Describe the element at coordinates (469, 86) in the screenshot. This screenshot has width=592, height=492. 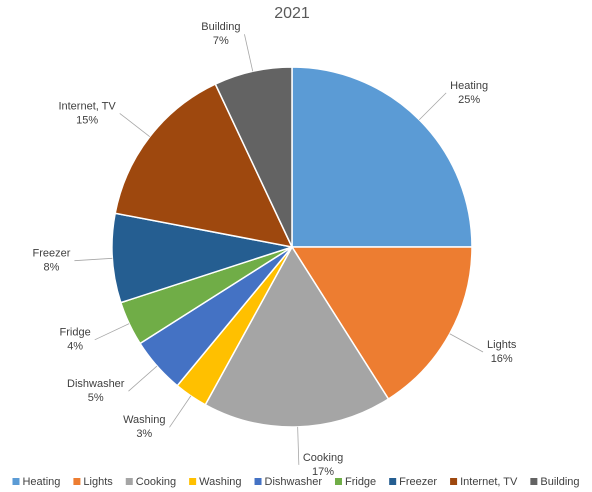
I see `slice-label: Heating` at that location.